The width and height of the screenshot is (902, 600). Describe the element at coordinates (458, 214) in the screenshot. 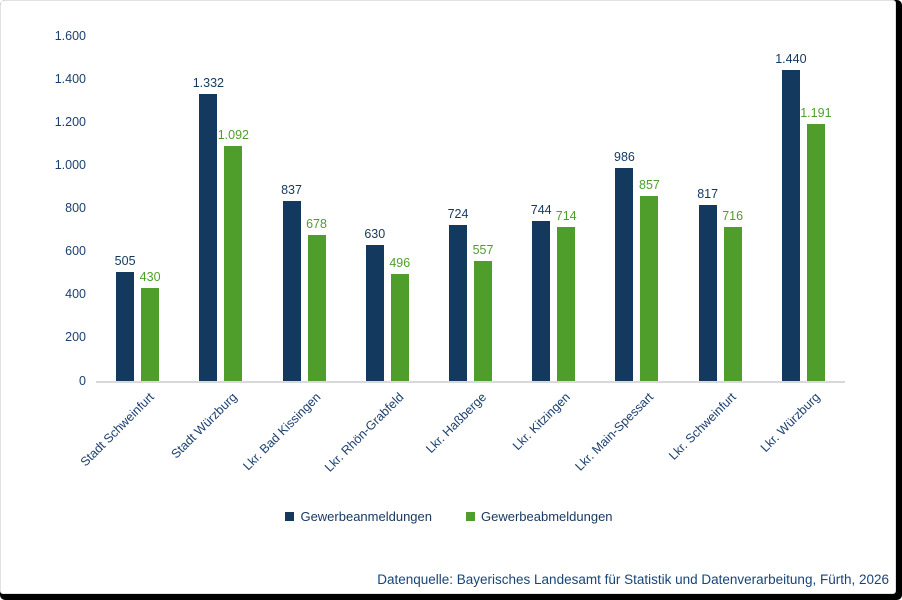

I see `bar-value-label: 724` at that location.